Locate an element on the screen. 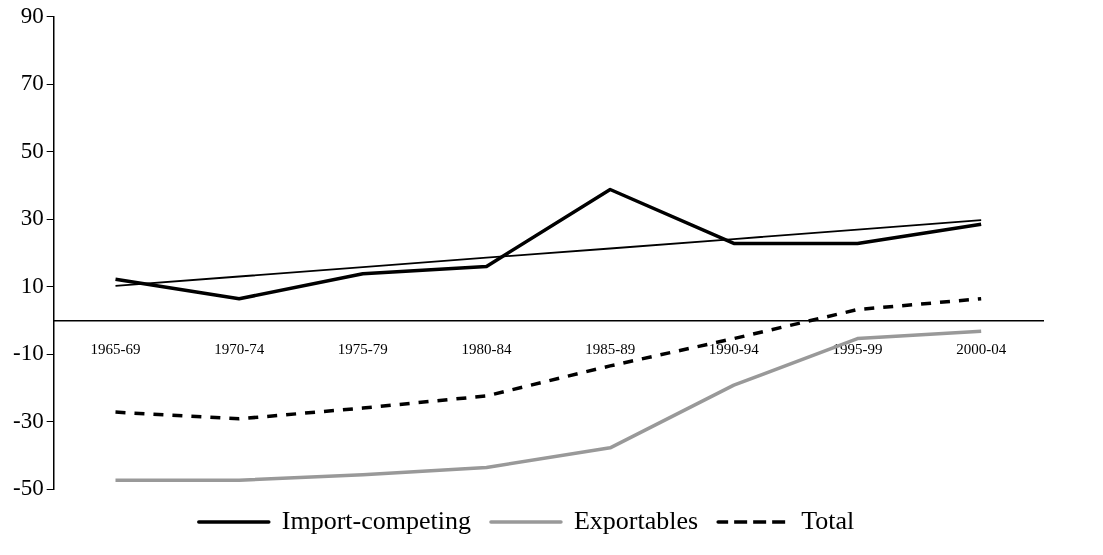 This screenshot has width=1103, height=555. x-tick-label: 1990-94 is located at coordinates (734, 349).